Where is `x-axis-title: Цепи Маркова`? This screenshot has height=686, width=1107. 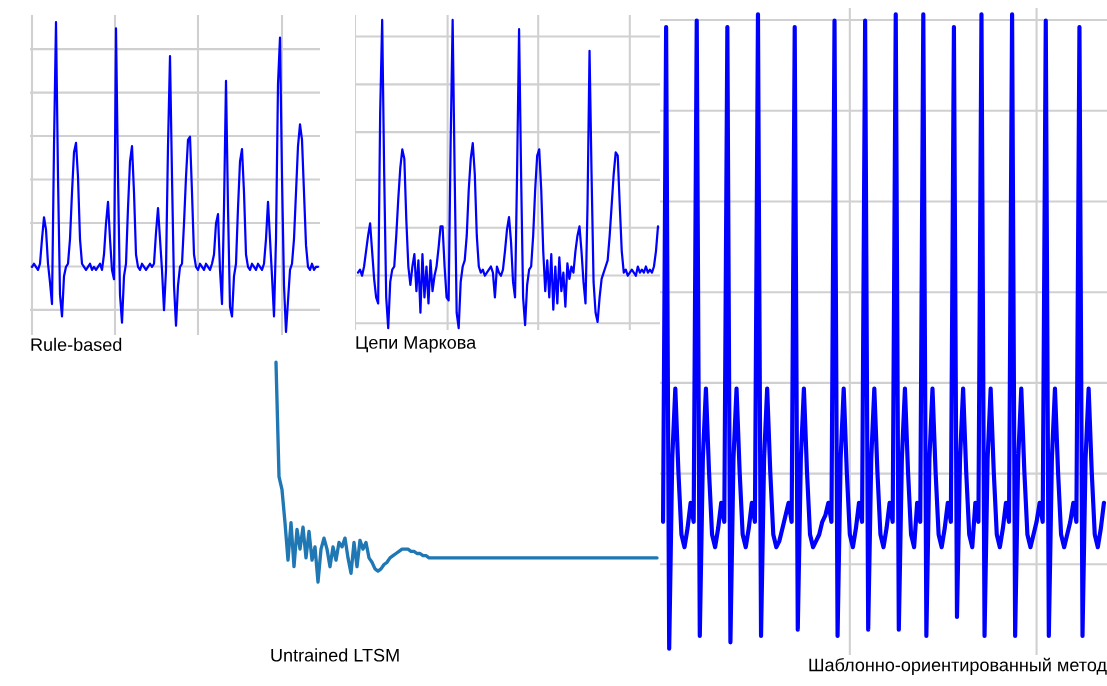 x-axis-title: Цепи Маркова is located at coordinates (416, 344).